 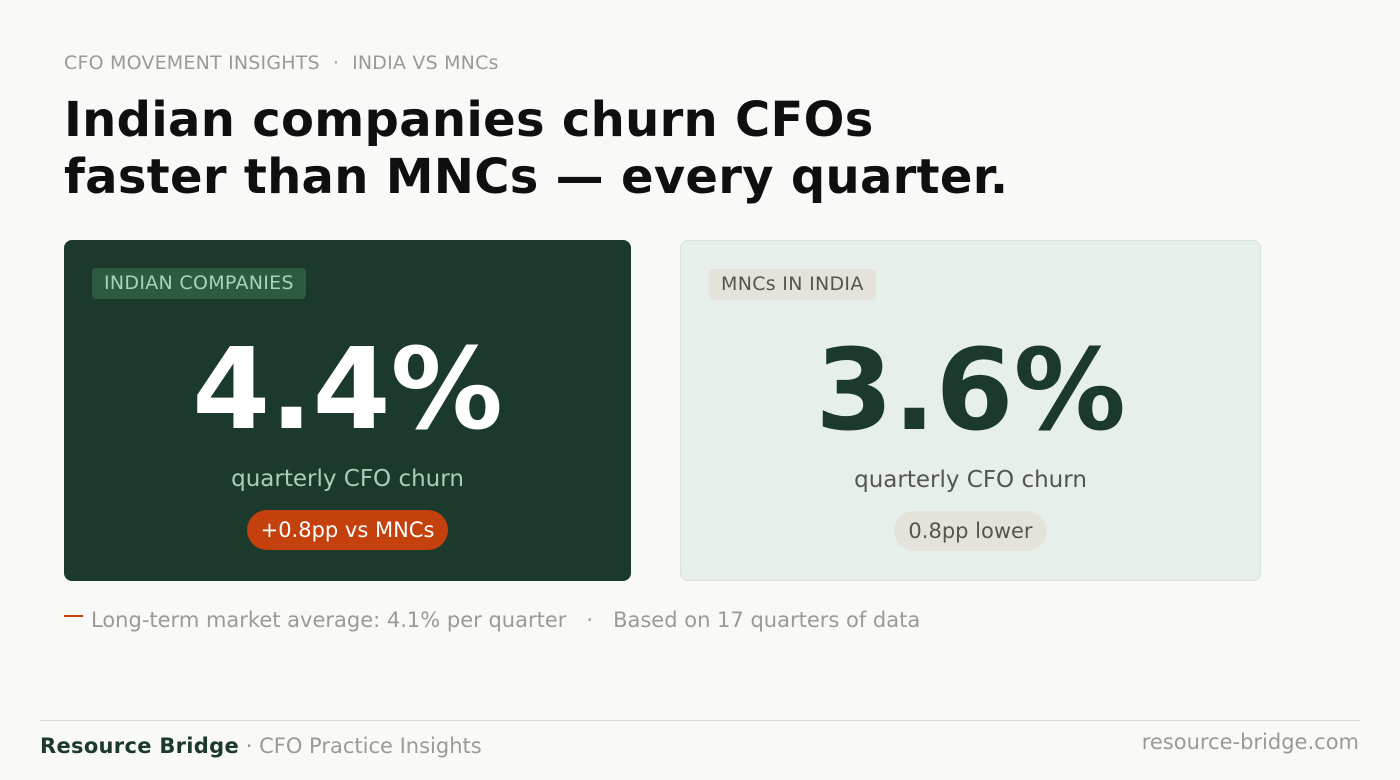 I want to click on title-line-2: faster than MNCs — every quarter., so click(x=536, y=177).